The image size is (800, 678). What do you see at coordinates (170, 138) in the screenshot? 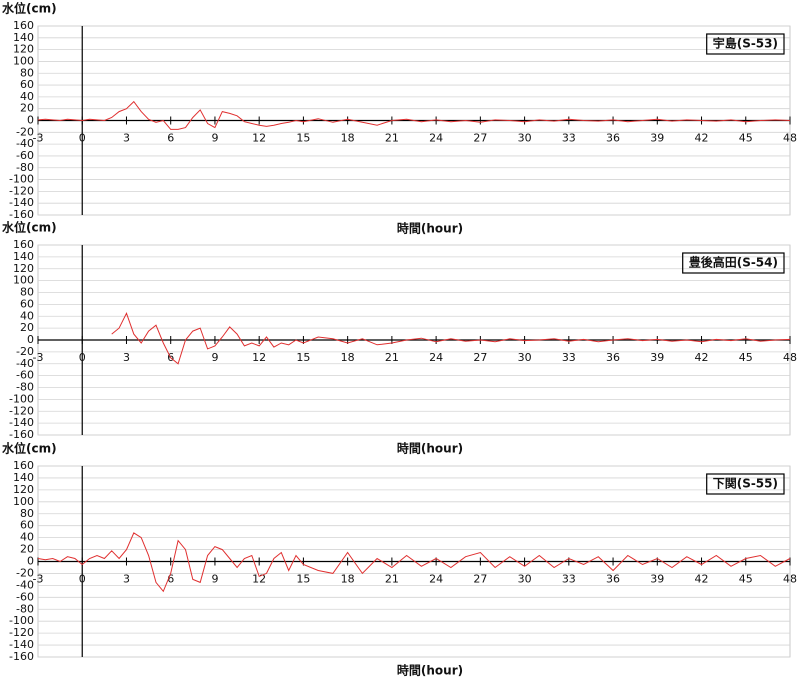
I see `x-tick-label: 6` at bounding box center [170, 138].